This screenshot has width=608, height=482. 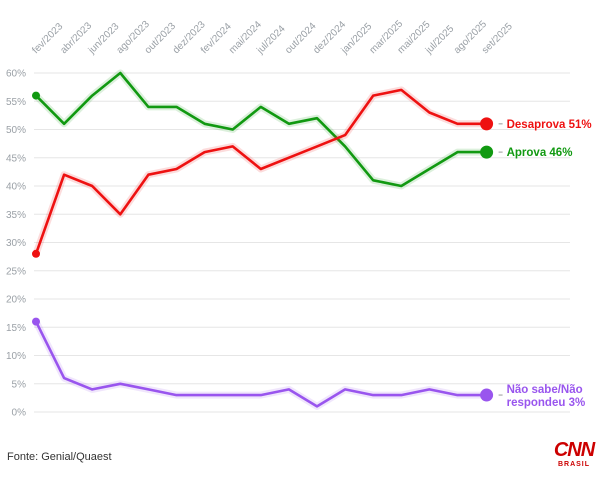 What do you see at coordinates (540, 153) in the screenshot?
I see `series-label: Aprova 46%` at bounding box center [540, 153].